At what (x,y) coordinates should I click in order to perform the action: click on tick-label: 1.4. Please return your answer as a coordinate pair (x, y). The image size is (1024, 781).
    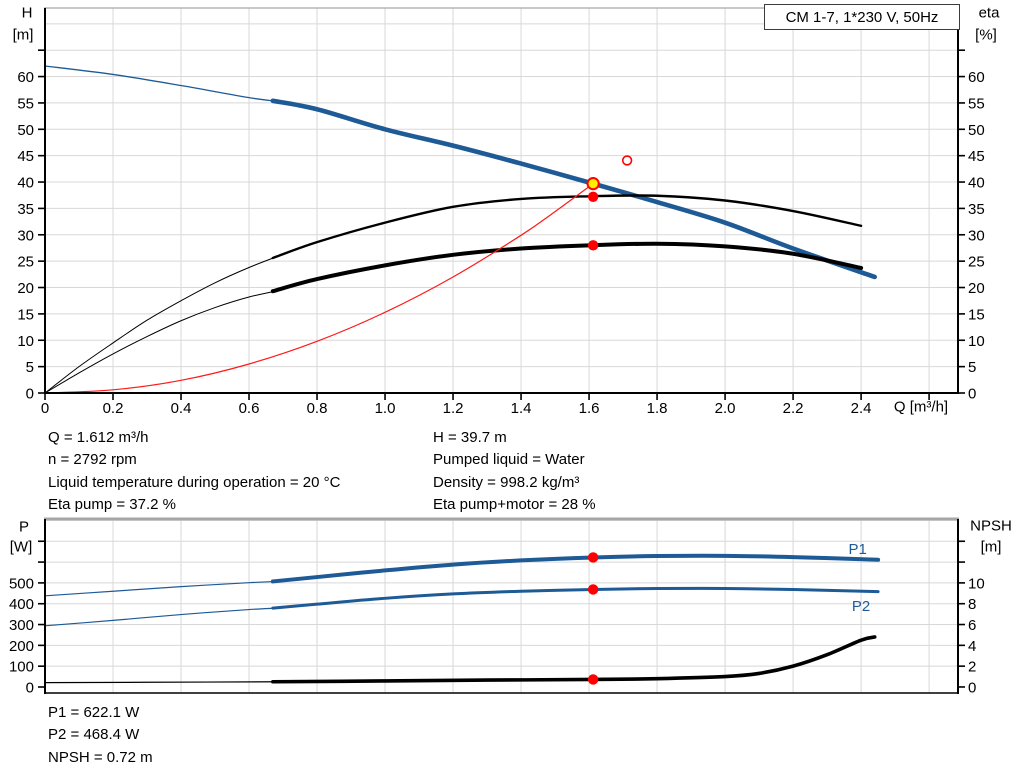
    Looking at the image, I should click on (521, 408).